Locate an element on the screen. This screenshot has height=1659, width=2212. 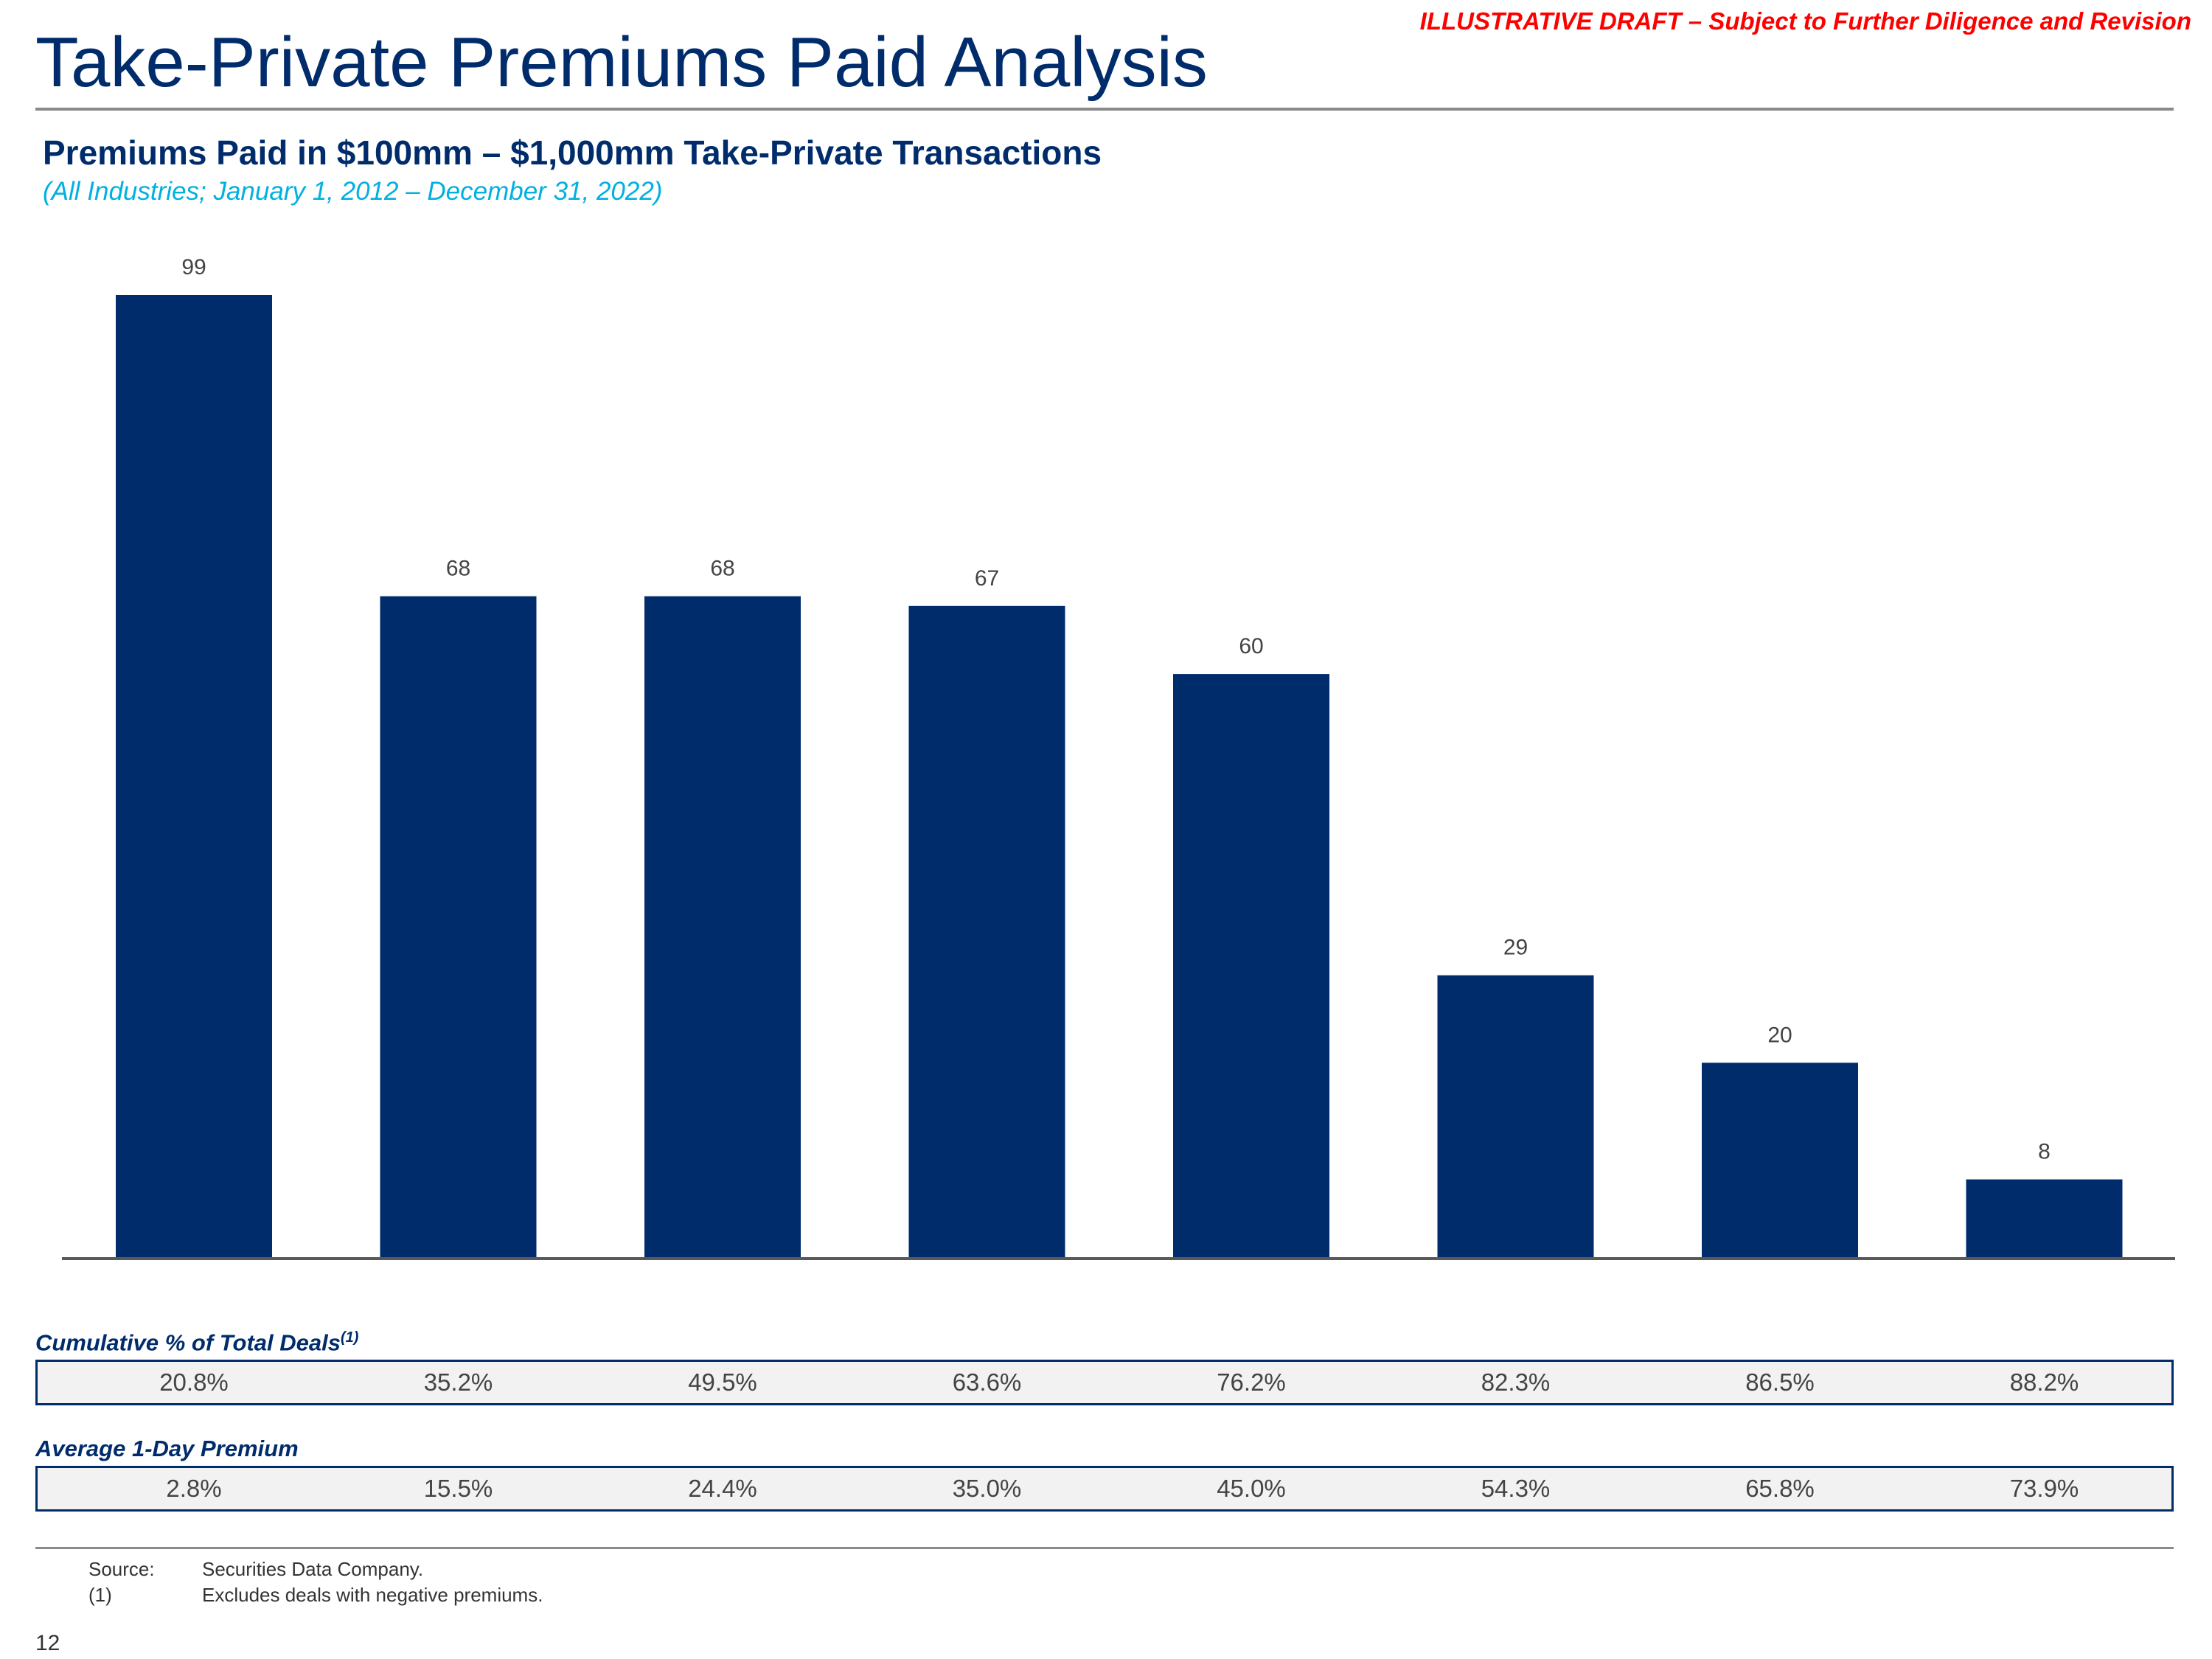
x-tick-label: 60.0% – 70.0% is located at coordinates (1779, 1281).